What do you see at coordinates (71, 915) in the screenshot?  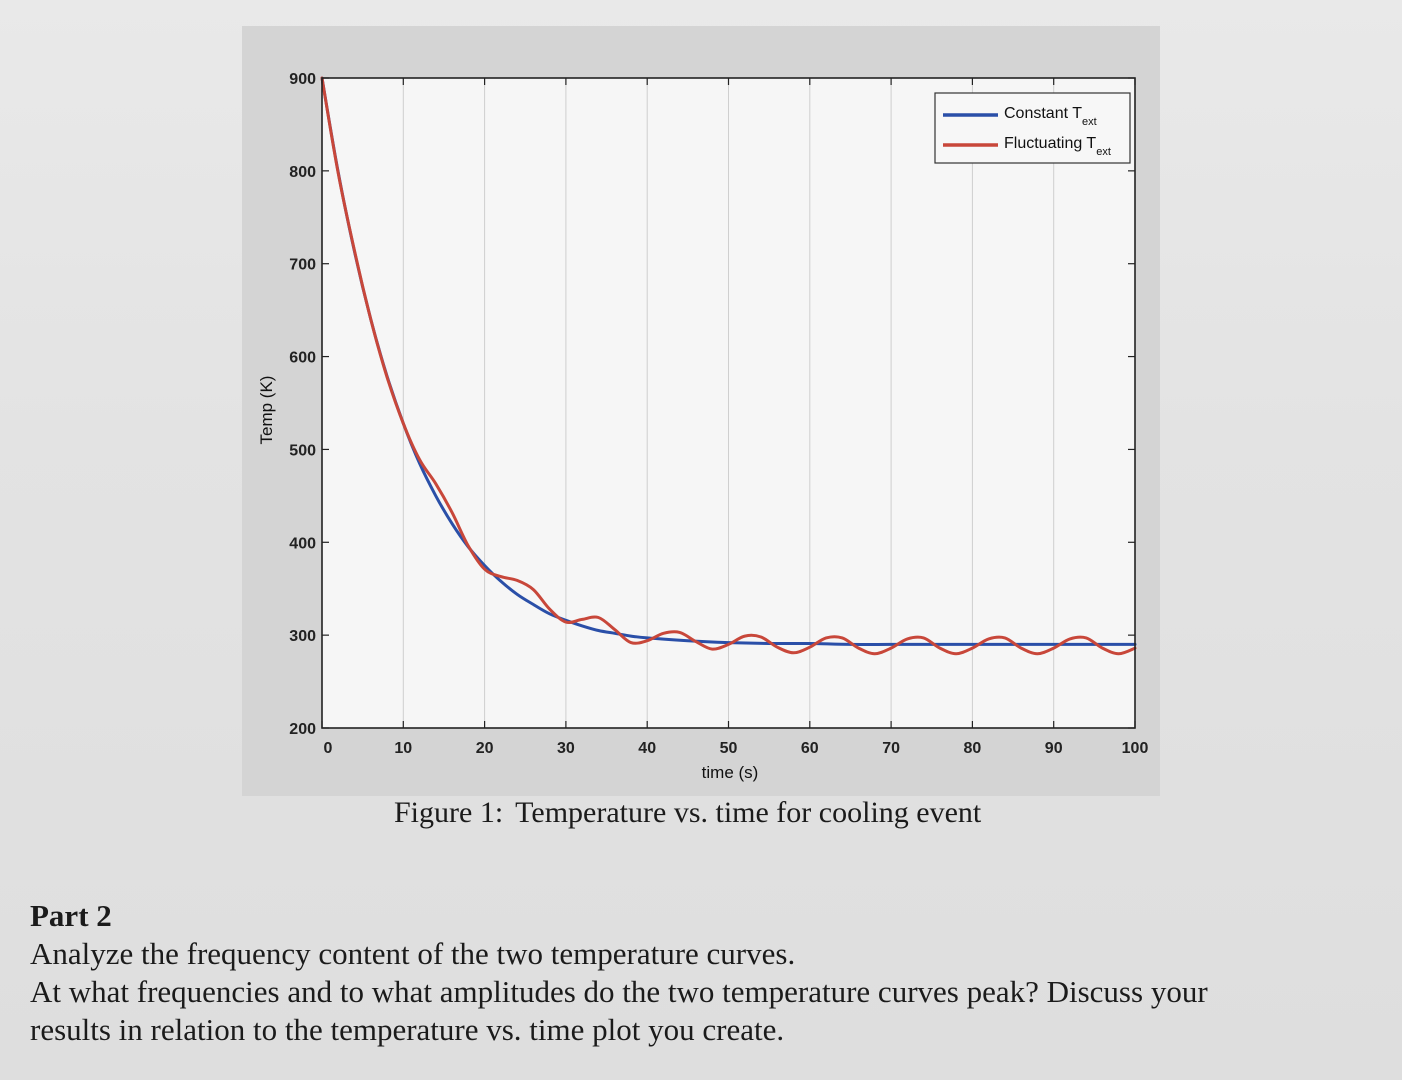 I see `part2-heading: Part 2` at bounding box center [71, 915].